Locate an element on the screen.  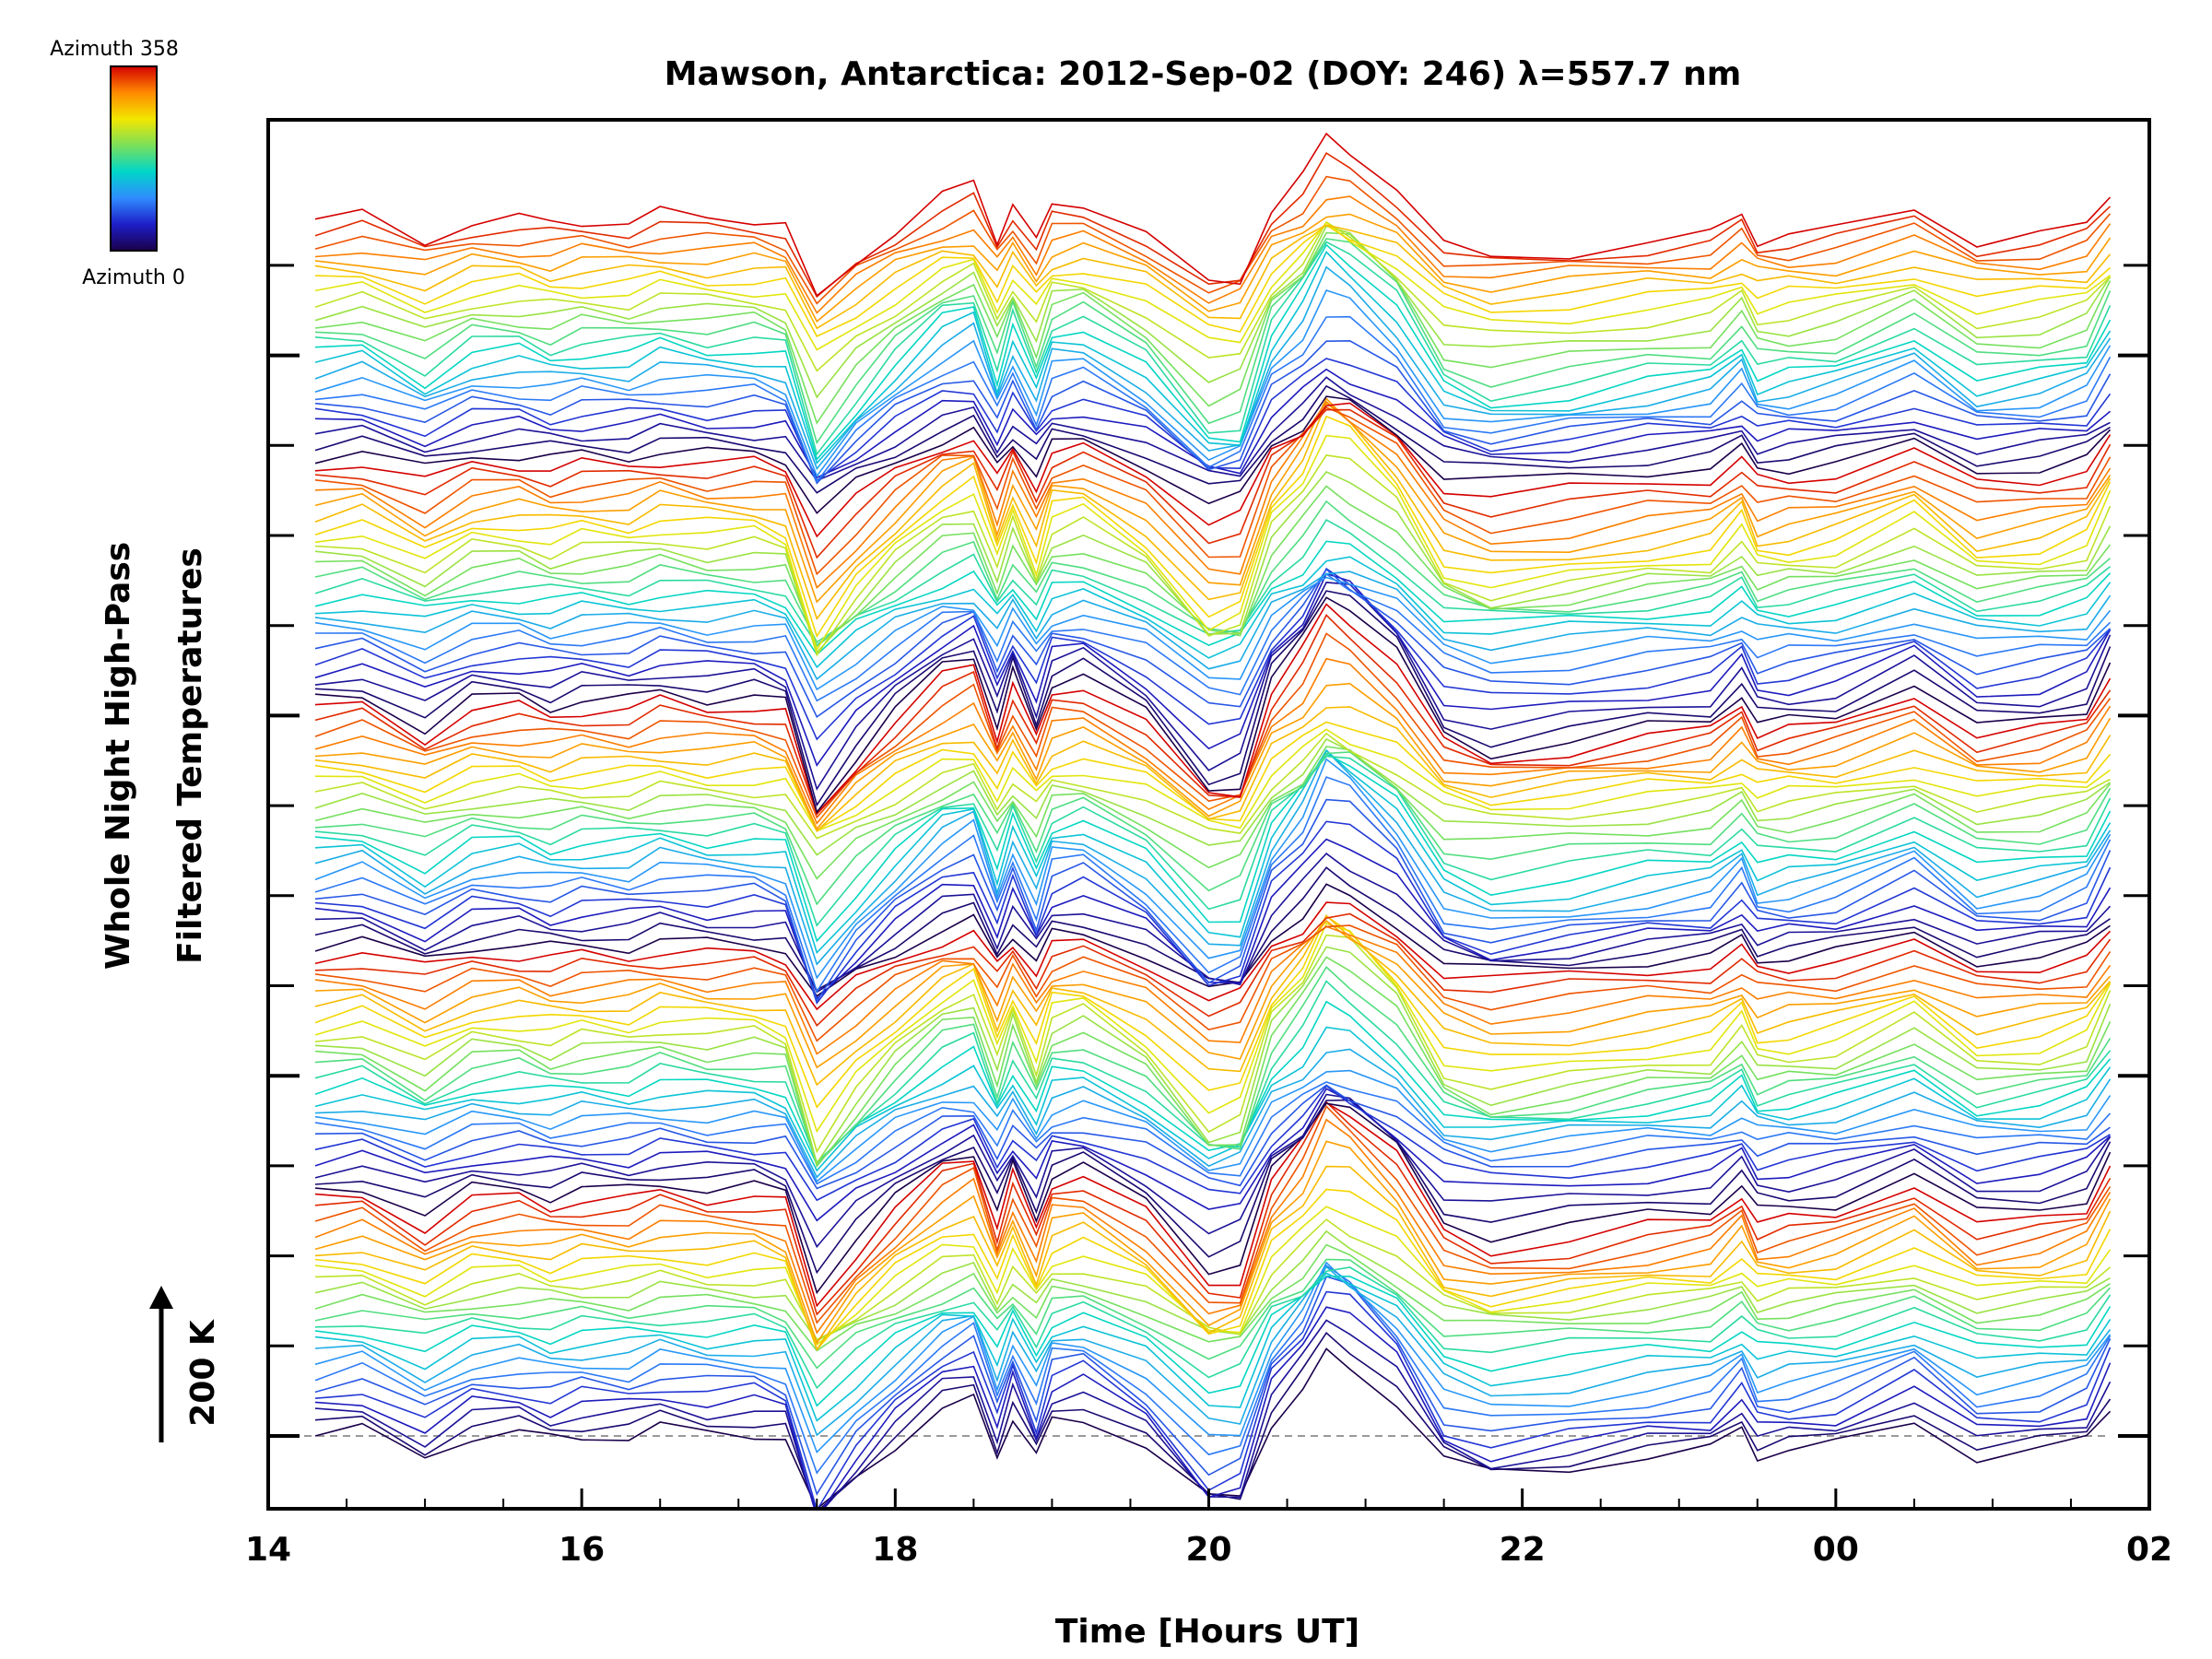
colorbar-gradient is located at coordinates (134, 158).